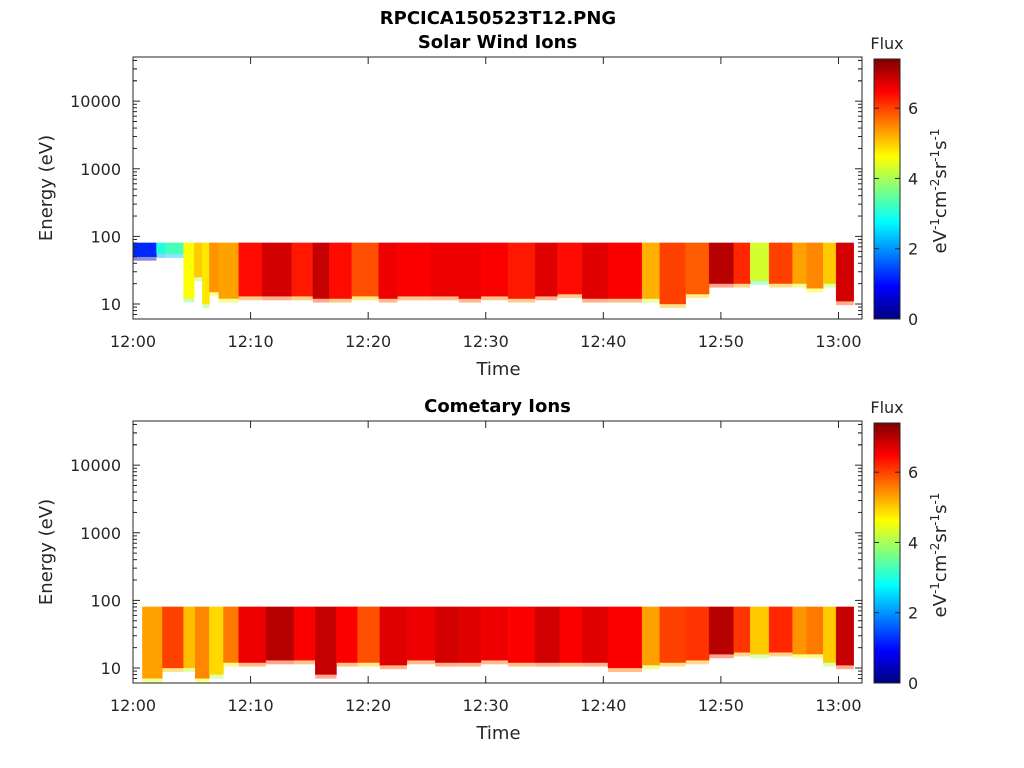  Describe the element at coordinates (887, 189) in the screenshot. I see `colorbar-scale` at that location.